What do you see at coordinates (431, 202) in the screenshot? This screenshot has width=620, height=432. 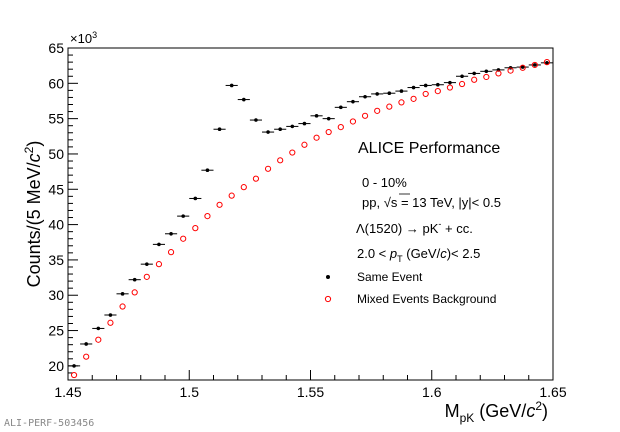 I see `system-label: pp, √s = 13 TeV, |y|< 0.5` at bounding box center [431, 202].